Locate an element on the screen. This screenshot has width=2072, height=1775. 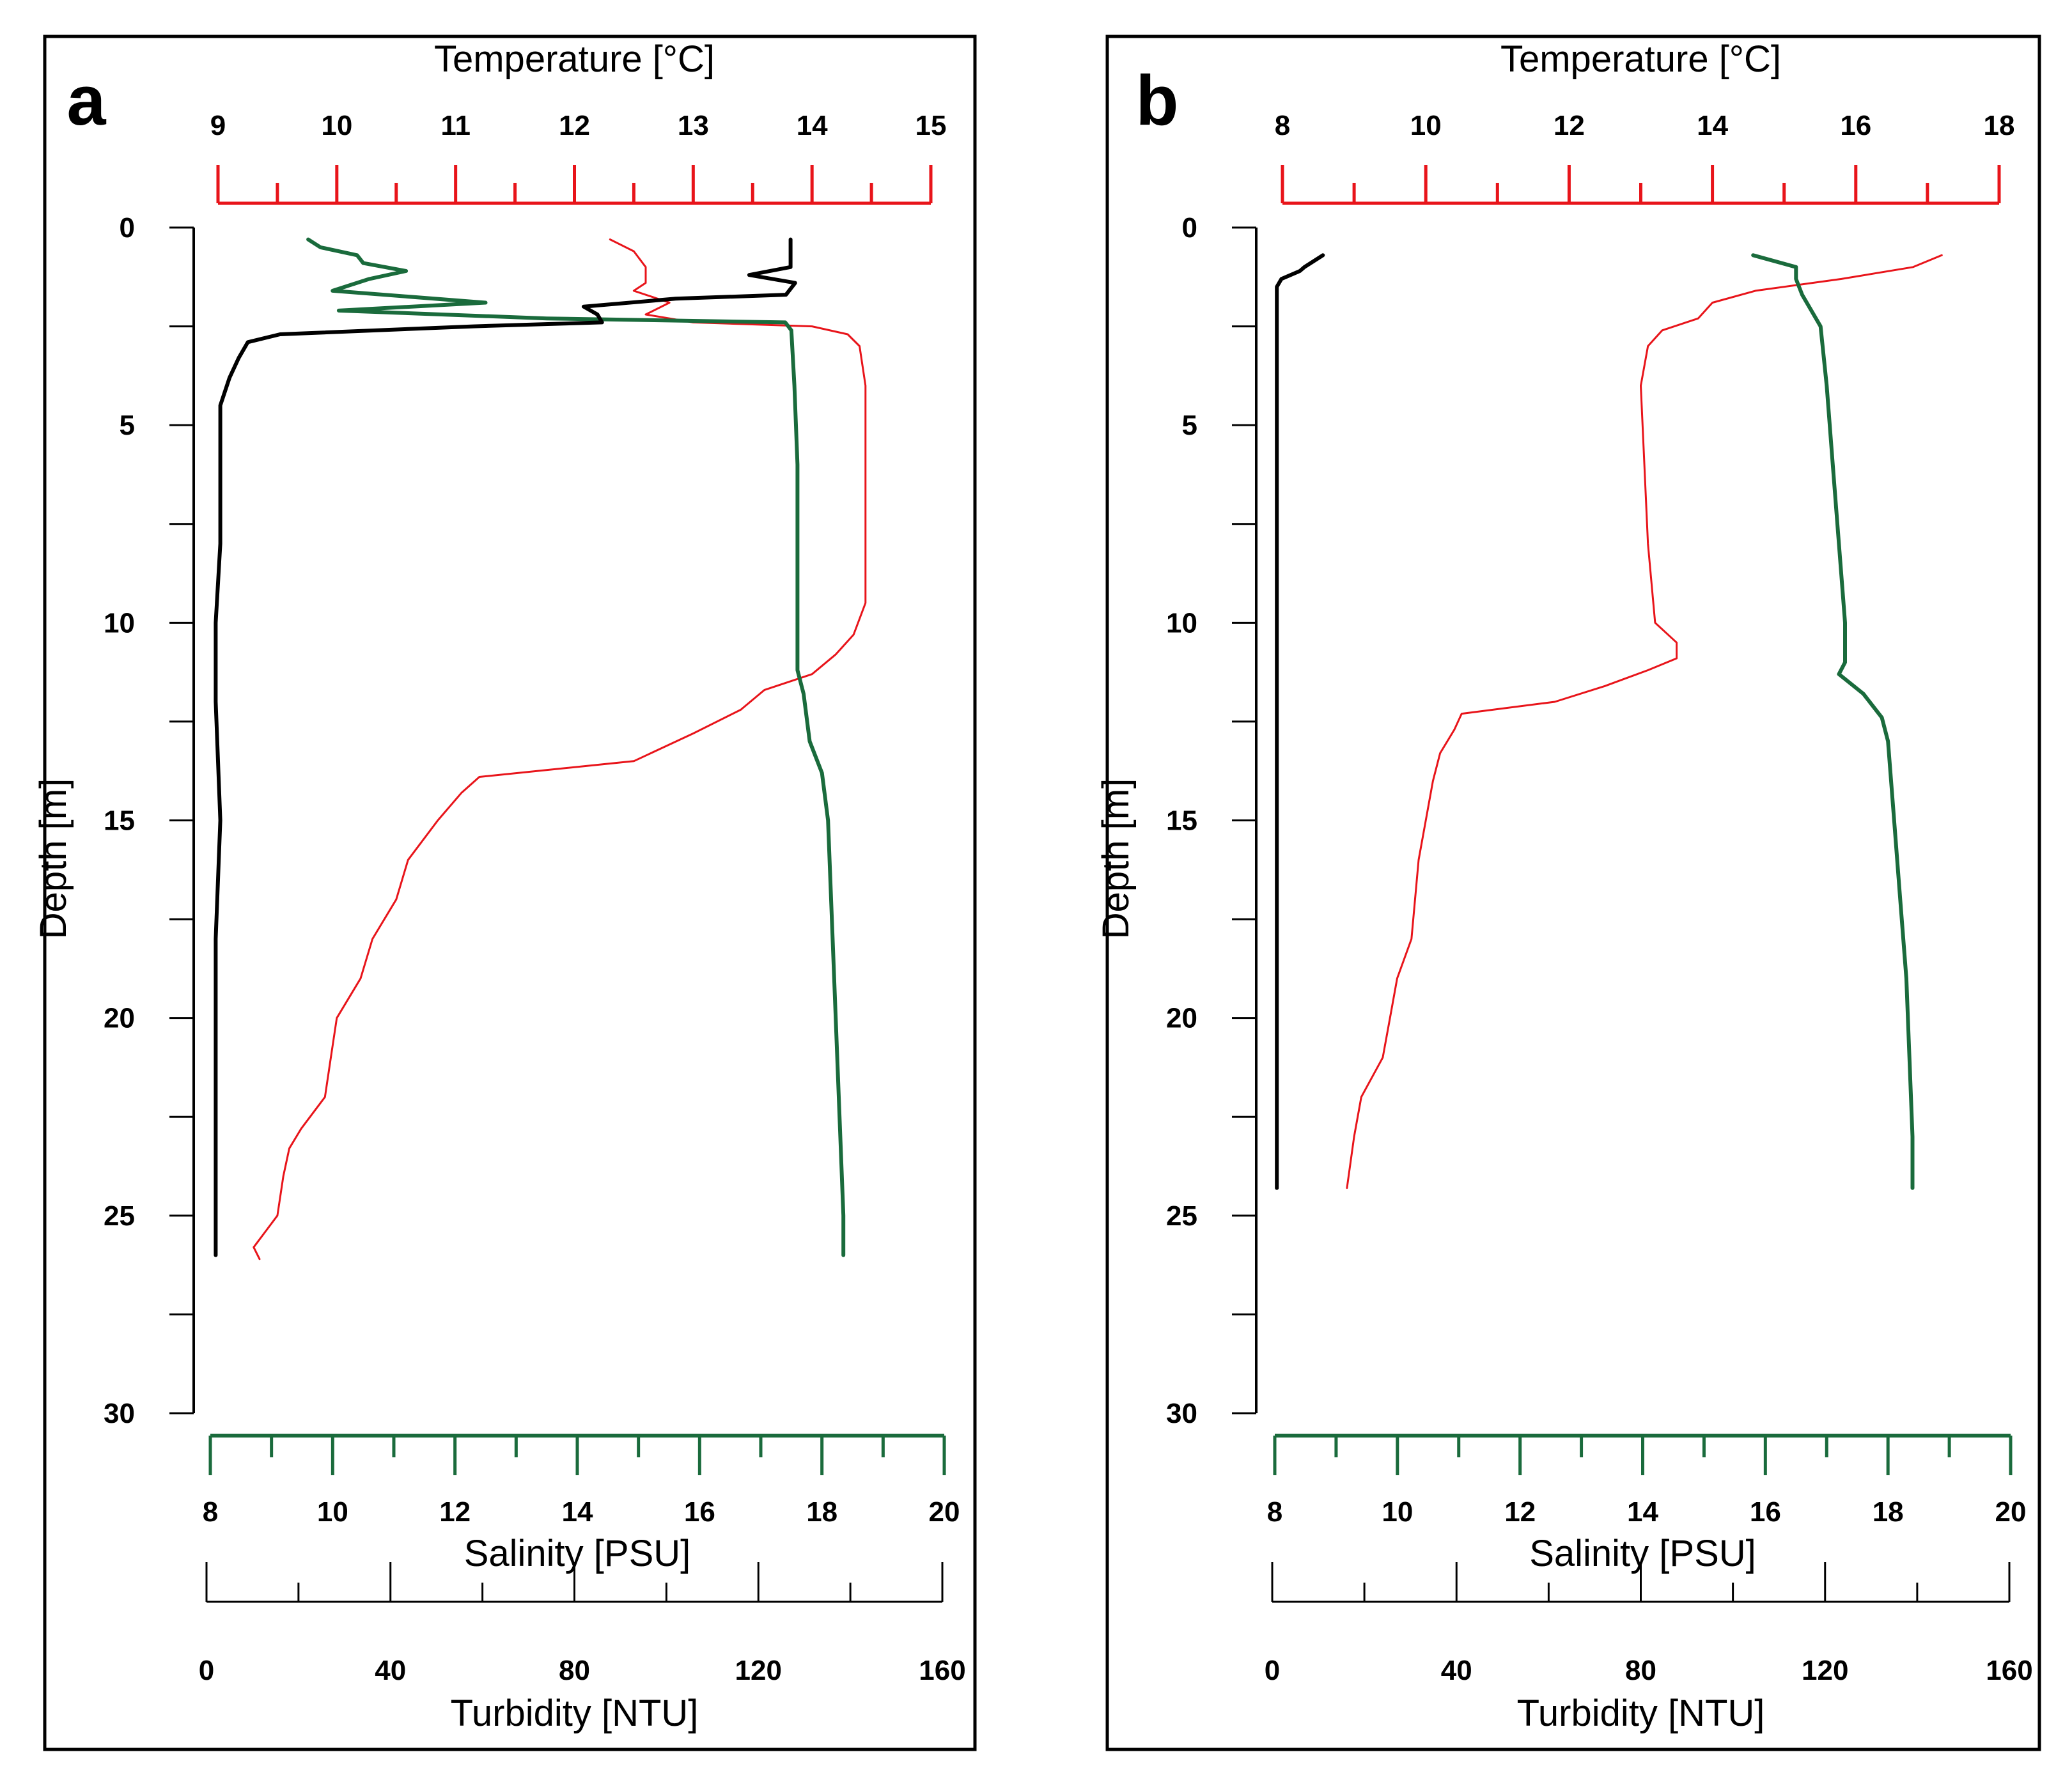
temperature-tick-label: 13 is located at coordinates (693, 125).